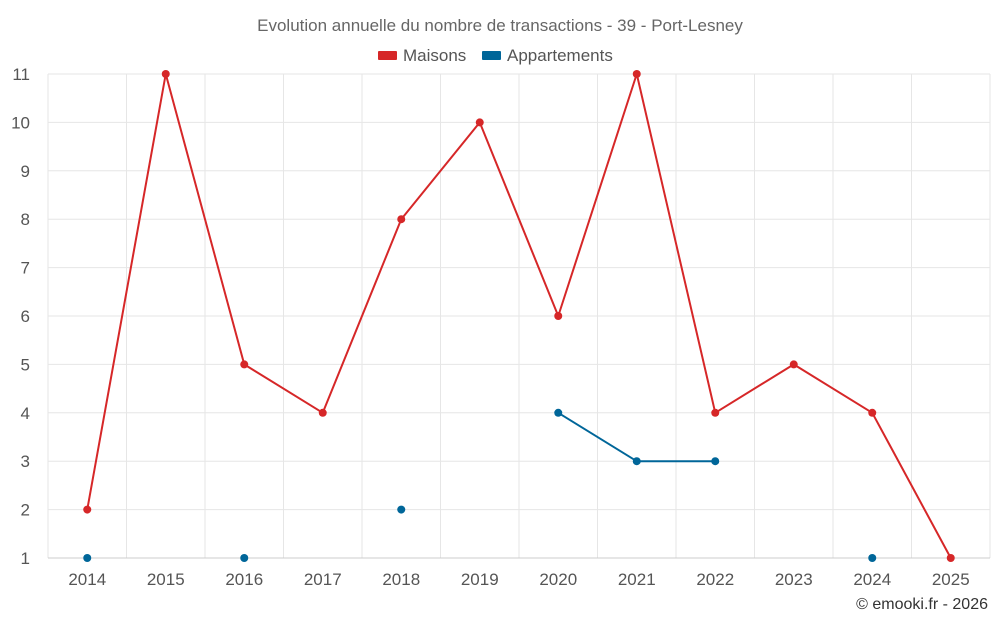 The height and width of the screenshot is (625, 1000). Describe the element at coordinates (25, 316) in the screenshot. I see `y-tick-label: 6` at that location.